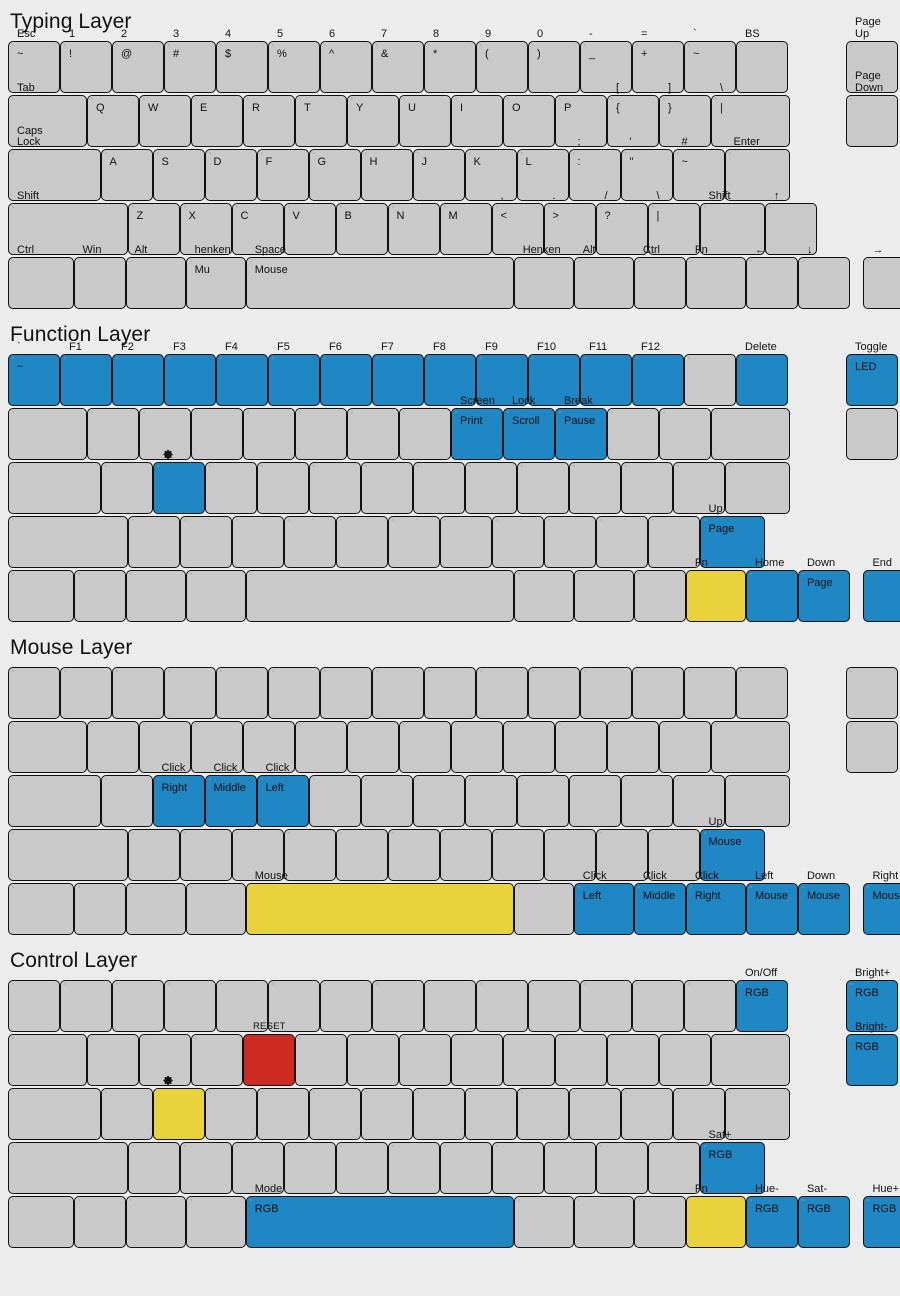  What do you see at coordinates (658, 61) in the screenshot?
I see `key-+: +=` at bounding box center [658, 61].